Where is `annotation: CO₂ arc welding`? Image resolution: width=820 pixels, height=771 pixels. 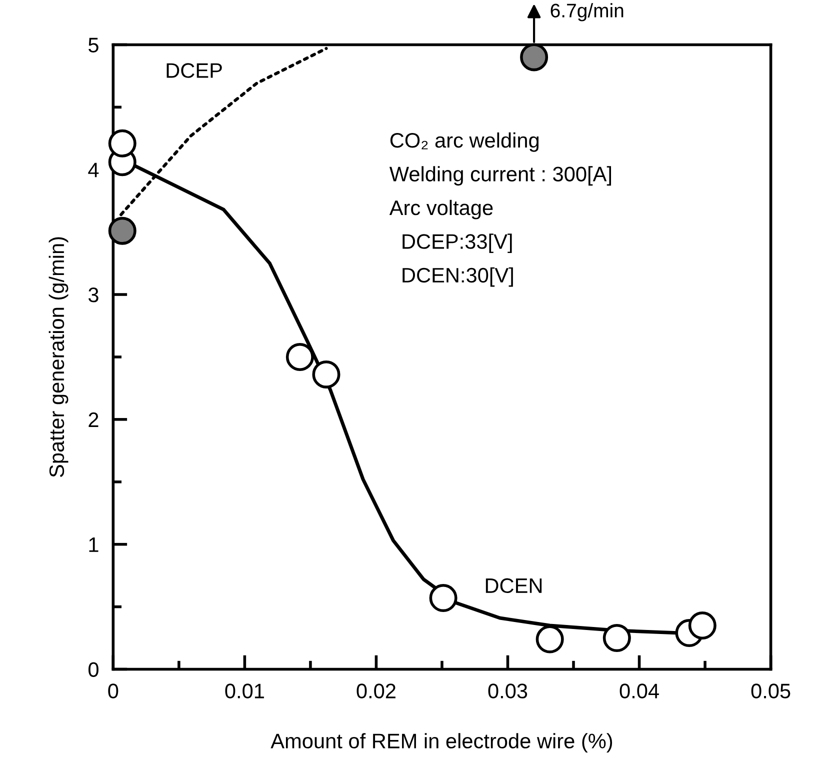
annotation: CO₂ arc welding is located at coordinates (464, 142).